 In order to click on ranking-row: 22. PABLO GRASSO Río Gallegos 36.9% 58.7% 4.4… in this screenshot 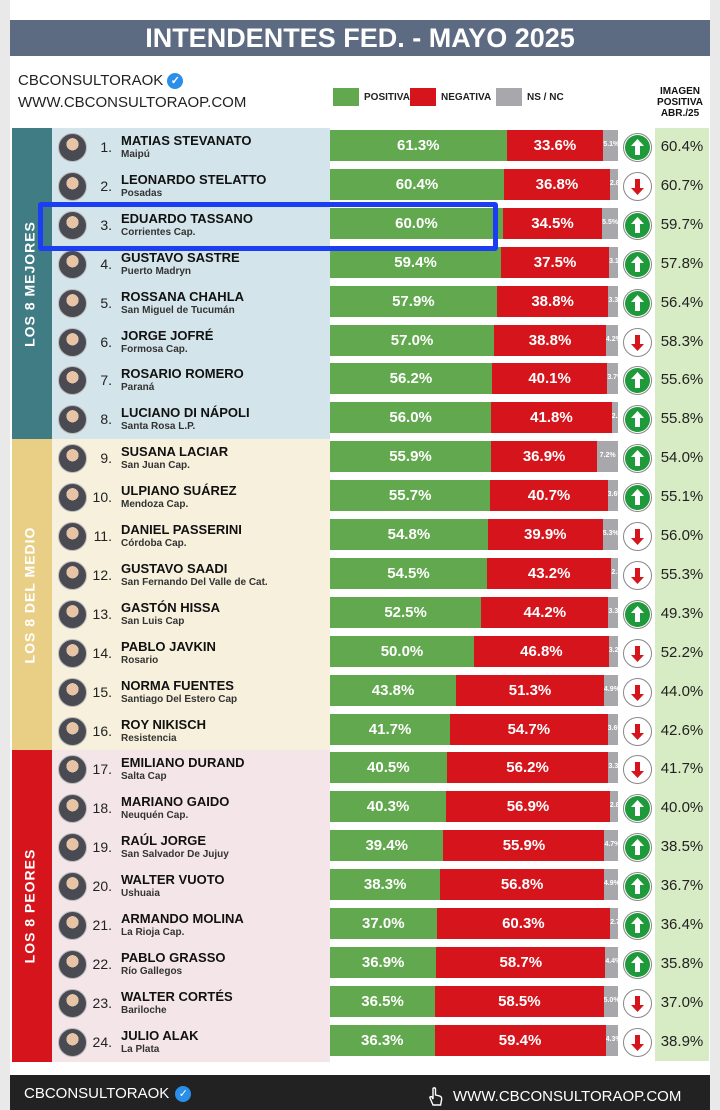, I will do `click(360, 964)`.